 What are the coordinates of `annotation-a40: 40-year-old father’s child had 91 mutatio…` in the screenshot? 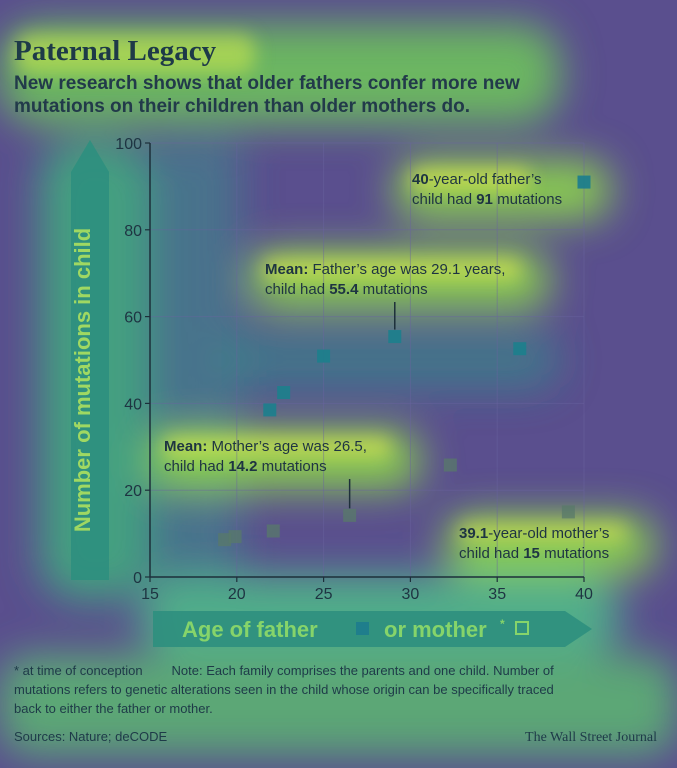 It's located at (487, 189).